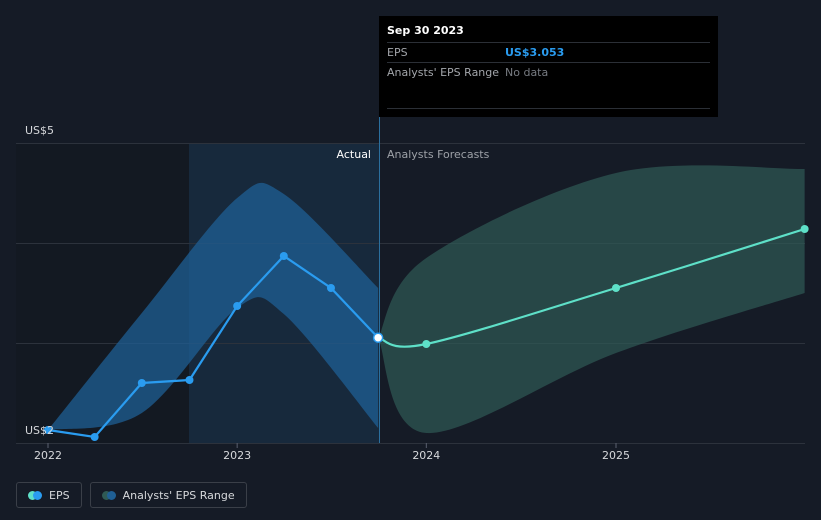  What do you see at coordinates (59, 495) in the screenshot?
I see `legend-eps-label: EPS` at bounding box center [59, 495].